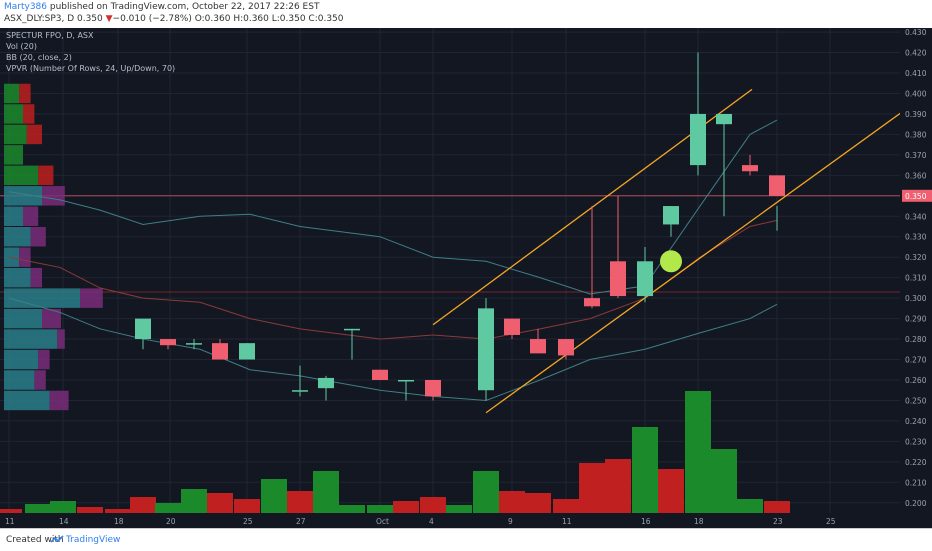 Image resolution: width=932 pixels, height=551 pixels. I want to click on time-axis-bg, so click(450, 520).